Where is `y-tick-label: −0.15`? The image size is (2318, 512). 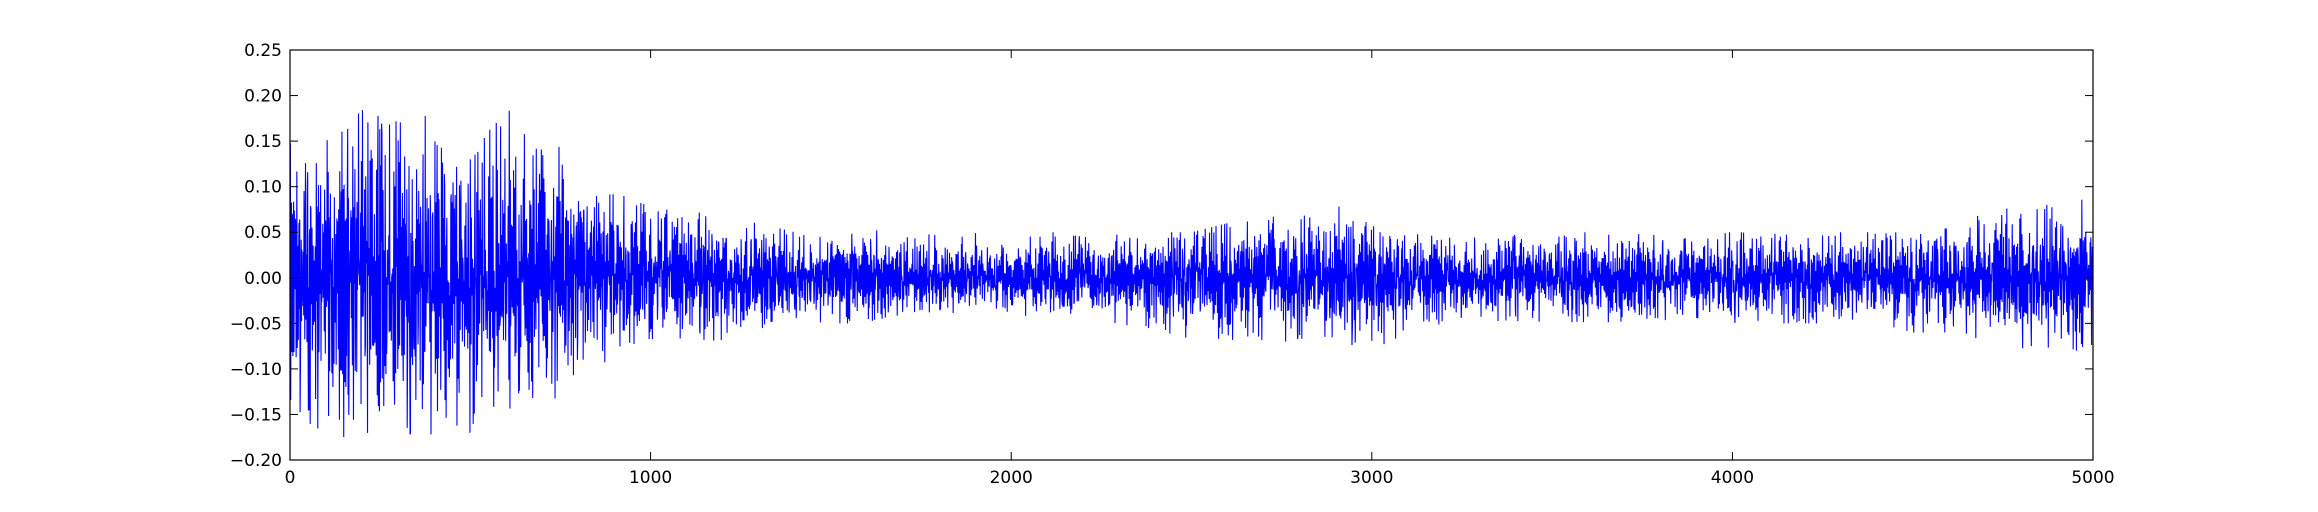
y-tick-label: −0.15 is located at coordinates (256, 415).